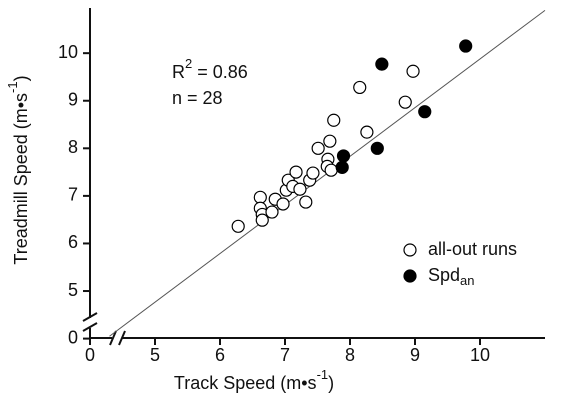 The height and width of the screenshot is (401, 564). Describe the element at coordinates (254, 379) in the screenshot. I see `x-axis-label: Track Speed (m•s-1)` at that location.